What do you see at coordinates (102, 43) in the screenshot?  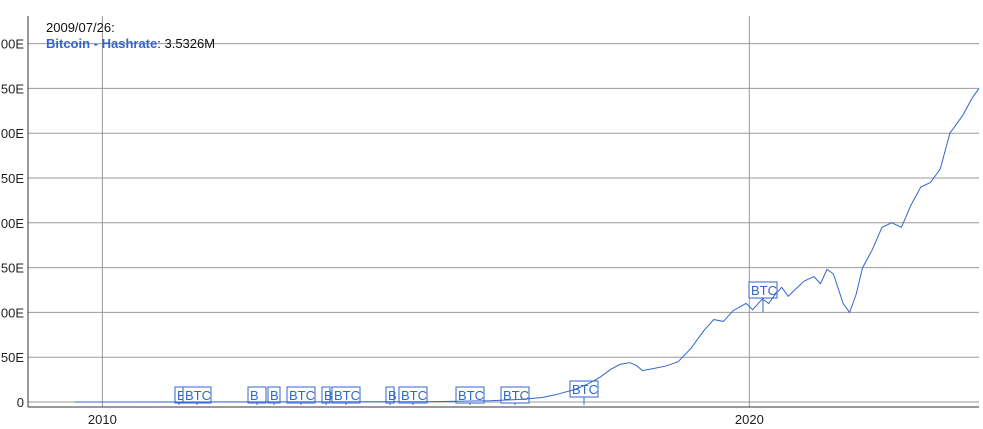 I see `legend-series-name: Bitcoin - Hashrate` at bounding box center [102, 43].